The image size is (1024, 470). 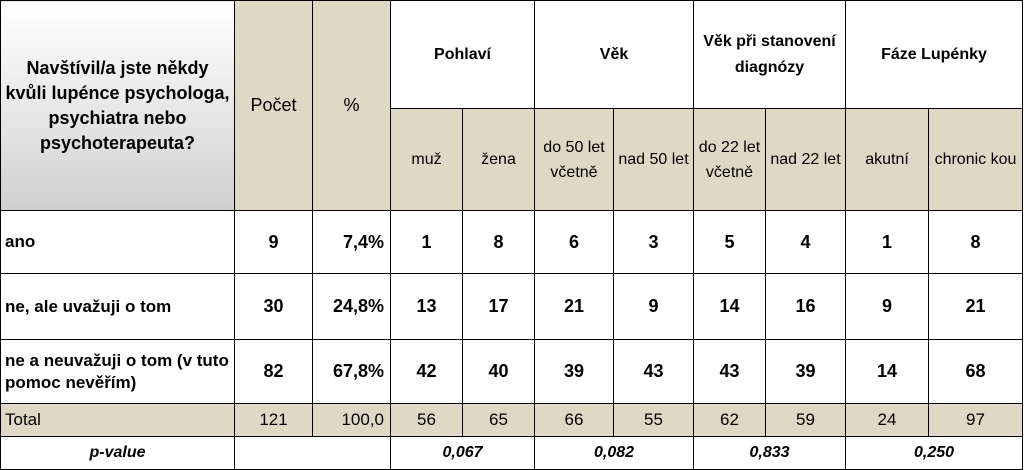 I want to click on total-count: 121, so click(x=273, y=420).